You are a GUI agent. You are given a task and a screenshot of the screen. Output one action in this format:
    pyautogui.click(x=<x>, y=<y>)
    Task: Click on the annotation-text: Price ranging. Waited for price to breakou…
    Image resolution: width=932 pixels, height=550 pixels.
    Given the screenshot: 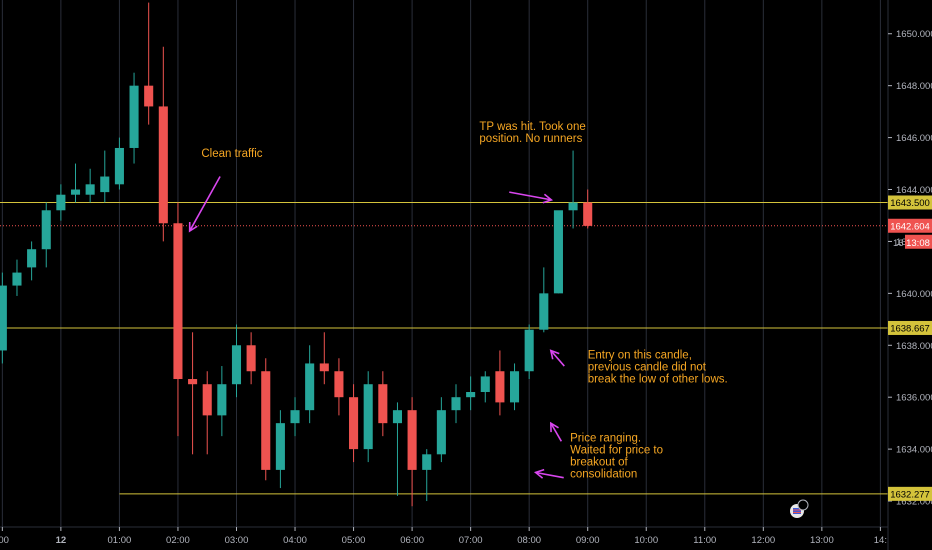 What is the action you would take?
    pyautogui.click(x=616, y=456)
    